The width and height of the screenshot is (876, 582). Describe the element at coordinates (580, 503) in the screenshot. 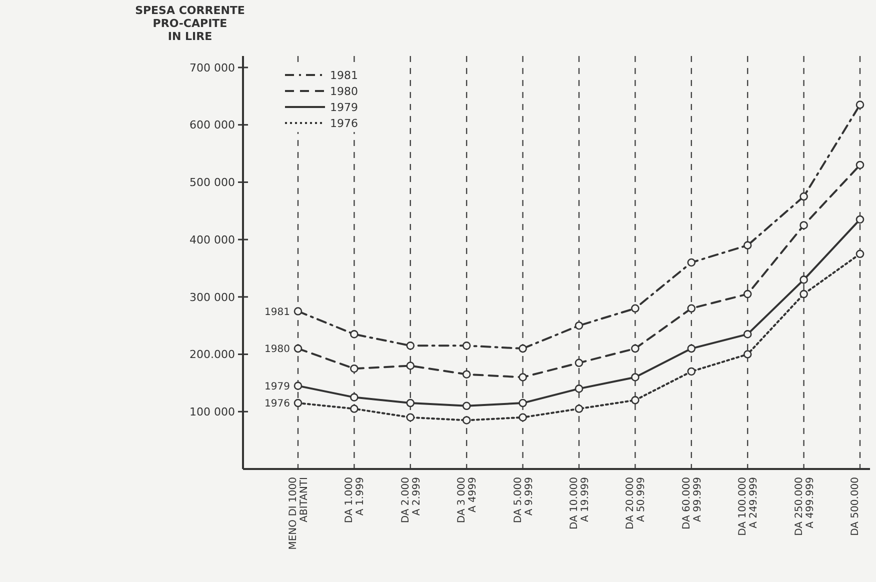

I see `x-tick-label: DA 10.000 A 19.999` at that location.